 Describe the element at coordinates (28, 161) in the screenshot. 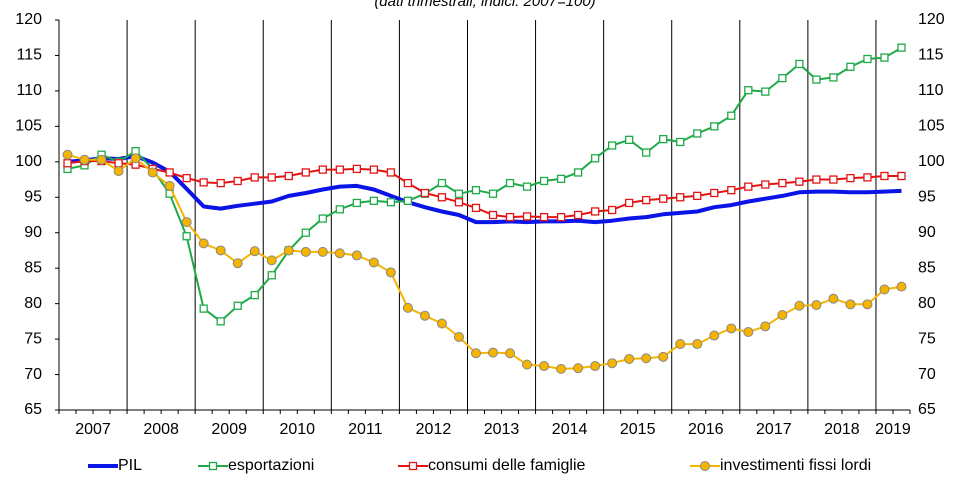

I see `y-tick-label: 100` at that location.